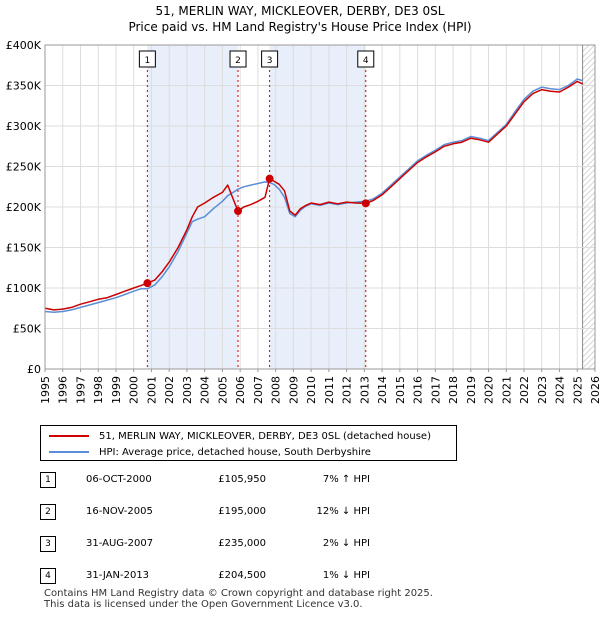 The image size is (600, 620). Describe the element at coordinates (24, 86) in the screenshot. I see `y-tick-label: £350K` at that location.